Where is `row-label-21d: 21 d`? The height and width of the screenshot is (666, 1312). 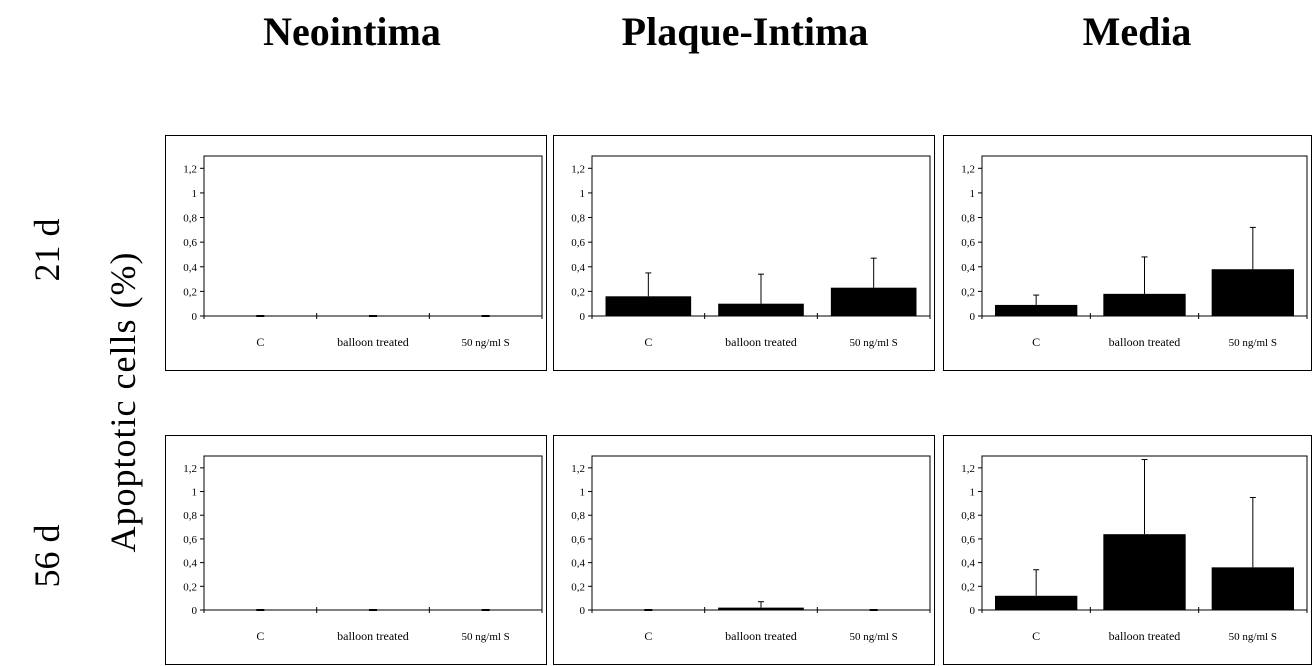 row-label-21d: 21 d is located at coordinates (47, 250).